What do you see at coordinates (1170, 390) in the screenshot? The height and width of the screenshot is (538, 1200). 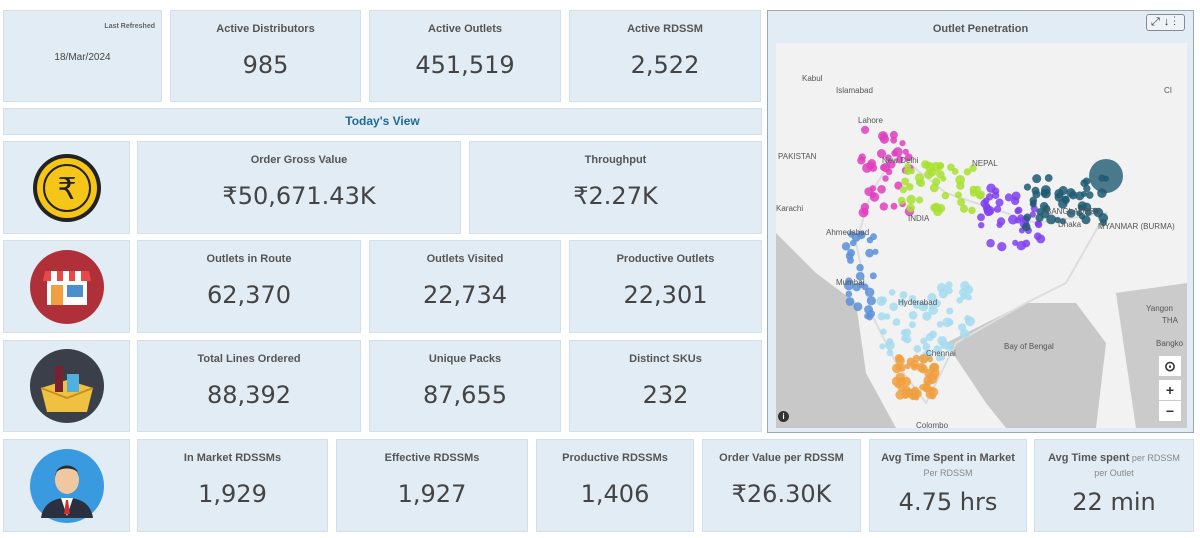 I see `zoom-in-button: +` at bounding box center [1170, 390].